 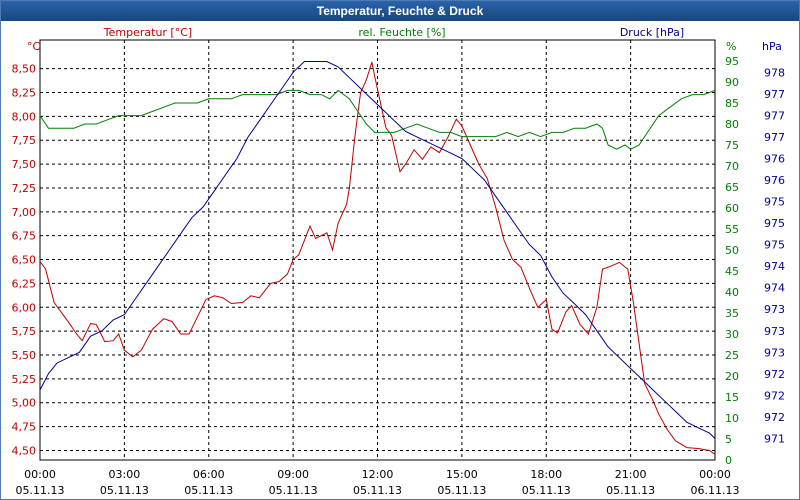 I want to click on pressure-tick-label: 971, so click(x=774, y=438).